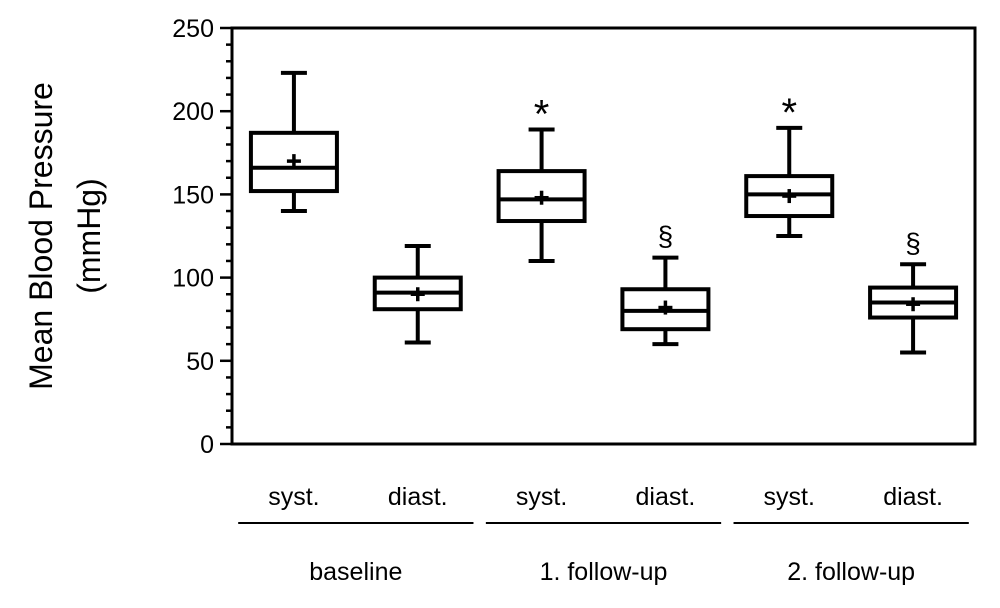  I want to click on group-labels: baseline 1. follow-up 2. follow-up, so click(603, 554).